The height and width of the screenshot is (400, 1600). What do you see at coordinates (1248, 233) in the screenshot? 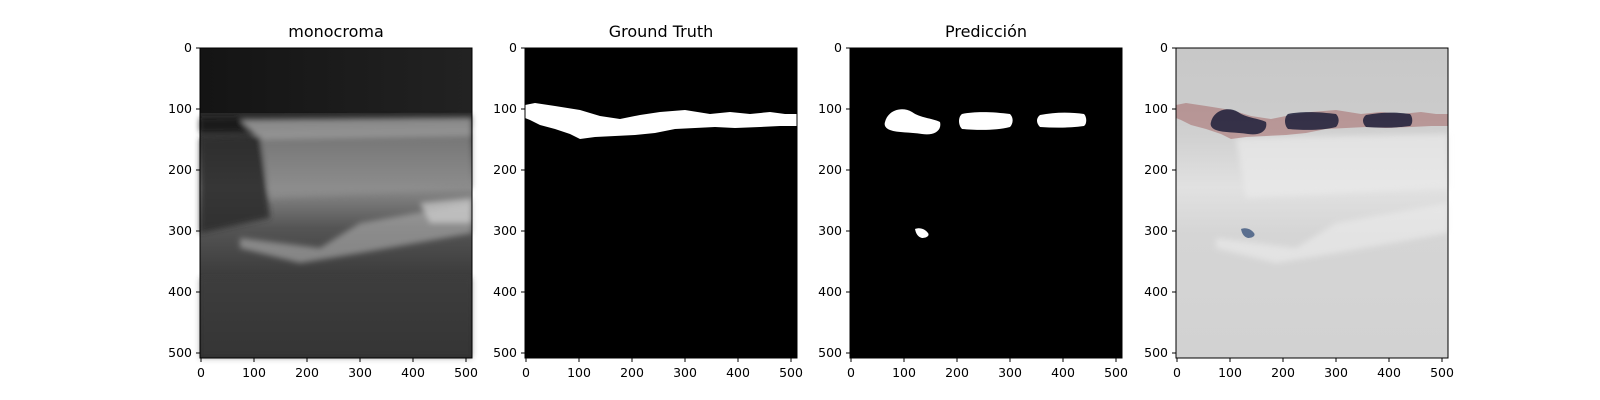
I see `overlay-prediction-small` at bounding box center [1248, 233].